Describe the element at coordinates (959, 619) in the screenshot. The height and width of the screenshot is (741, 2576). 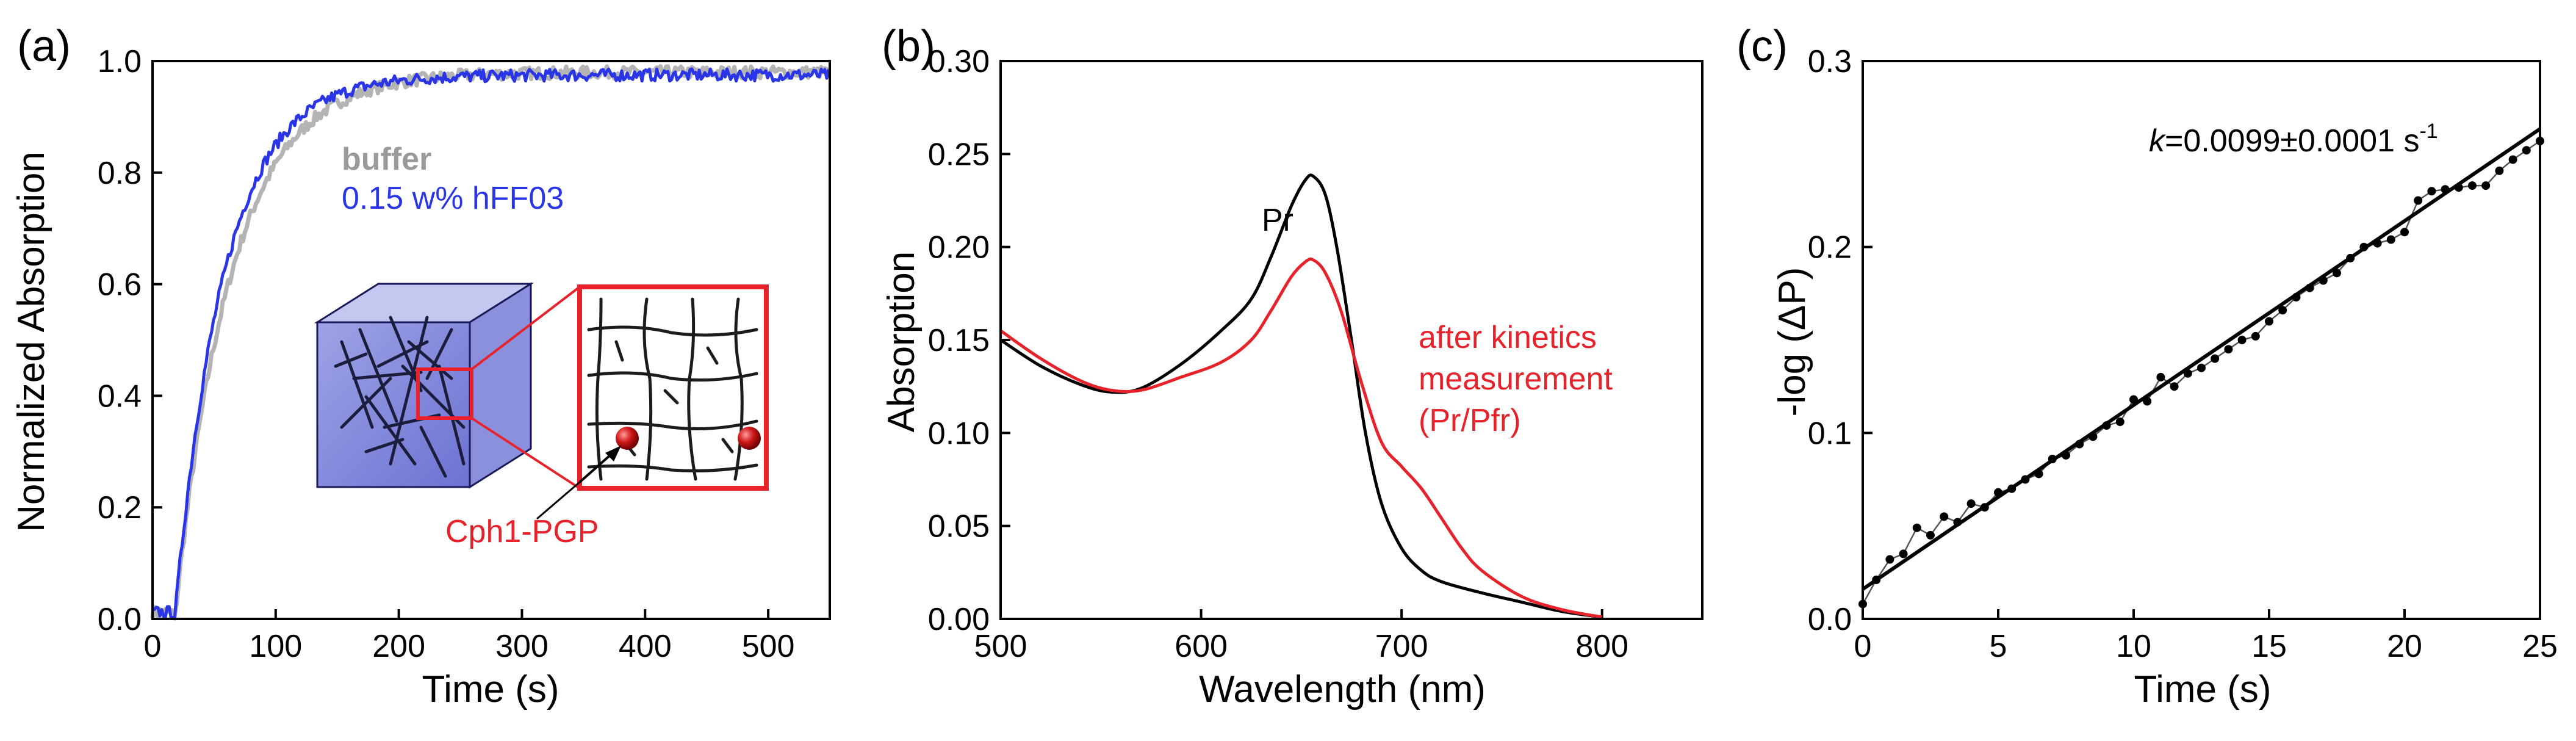
I see `y-tick-label: 0.00` at that location.